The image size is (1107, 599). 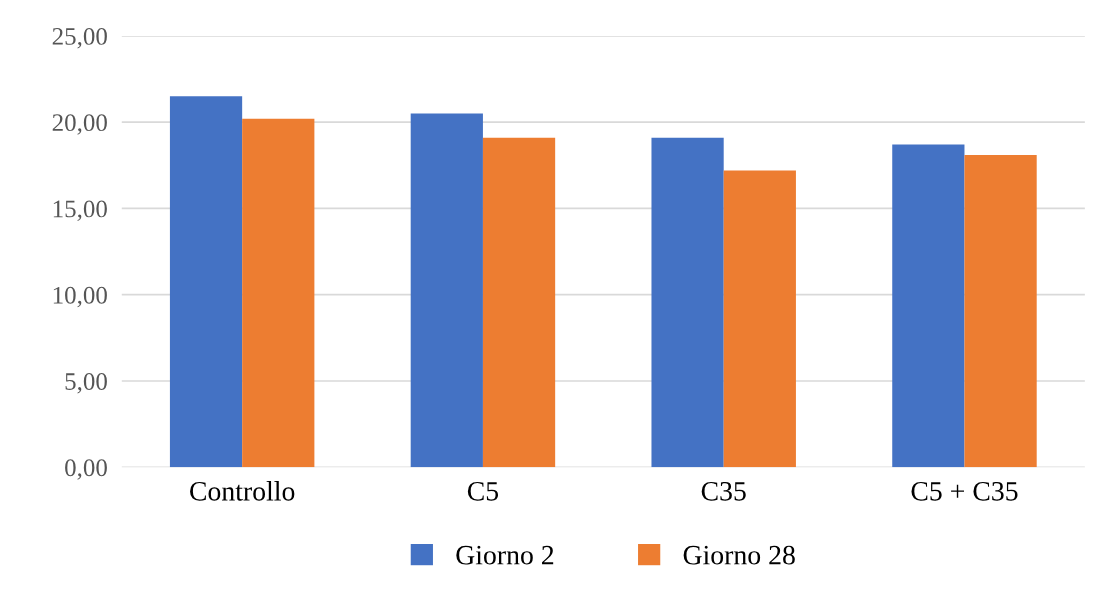 I want to click on y-tick-label: 0,00, so click(x=86, y=469).